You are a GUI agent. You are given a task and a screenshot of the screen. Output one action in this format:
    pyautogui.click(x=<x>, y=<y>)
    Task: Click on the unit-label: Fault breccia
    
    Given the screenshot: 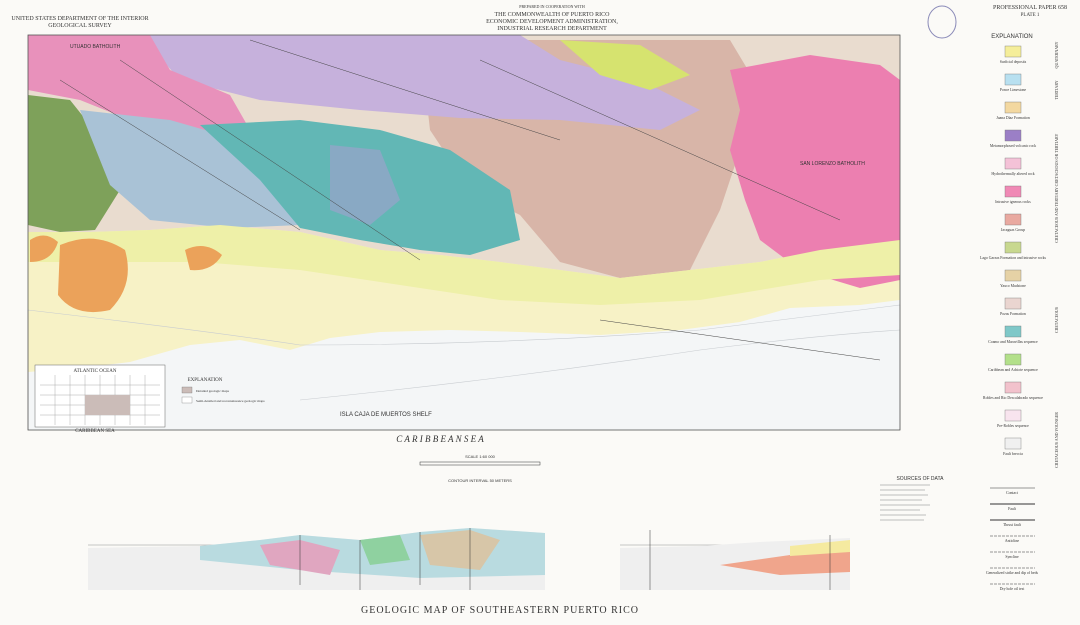 What is the action you would take?
    pyautogui.click(x=1013, y=454)
    